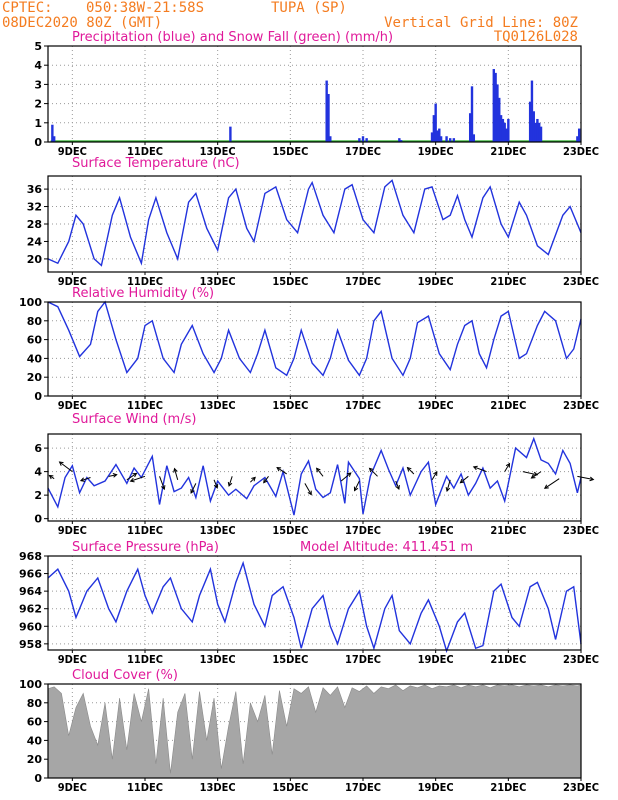 The image size is (618, 800). Describe the element at coordinates (72, 659) in the screenshot. I see `pressure-xtick-label: 9DEC` at that location.